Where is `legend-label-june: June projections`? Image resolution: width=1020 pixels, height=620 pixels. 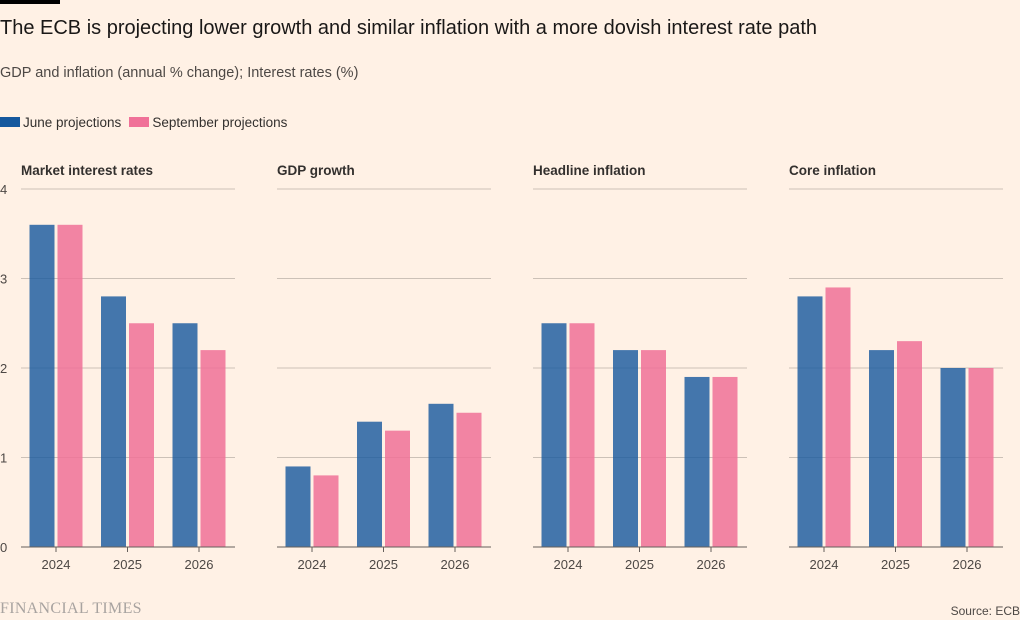 legend-label-june: June projections is located at coordinates (72, 122).